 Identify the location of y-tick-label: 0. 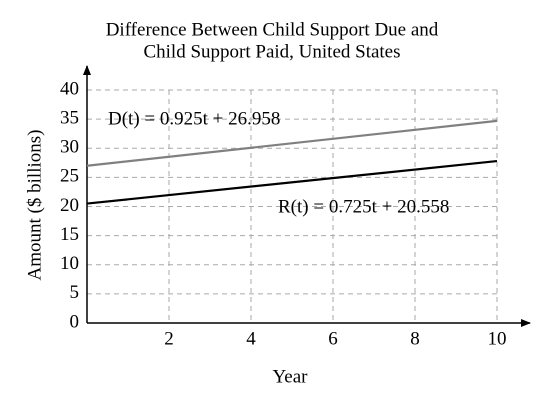
(75, 321).